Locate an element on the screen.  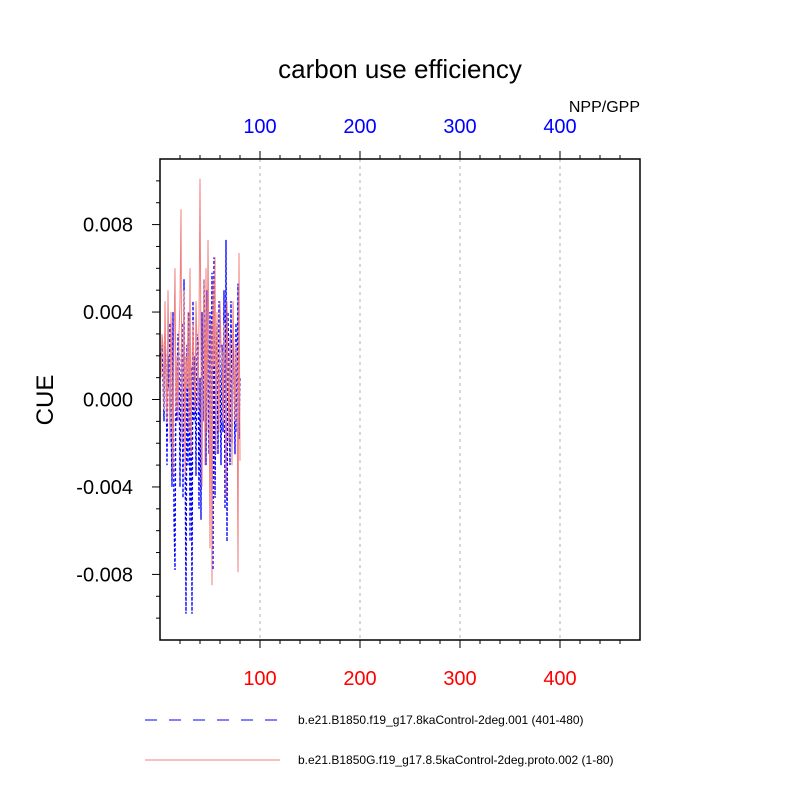
y-tick-label: 0.008 is located at coordinates (108, 226).